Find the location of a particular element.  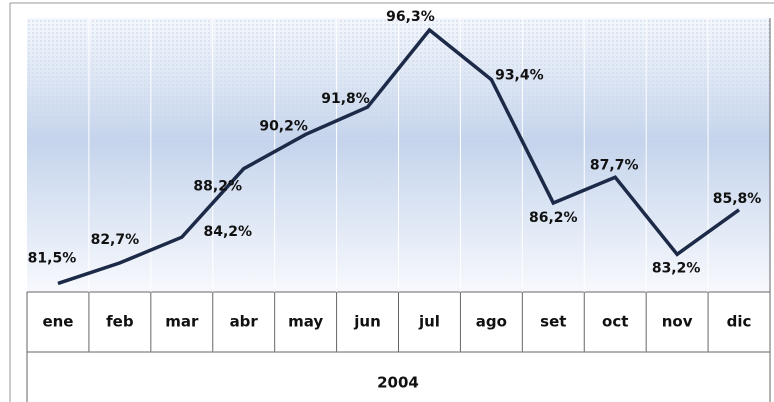

value-label: 90,2% is located at coordinates (283, 126).